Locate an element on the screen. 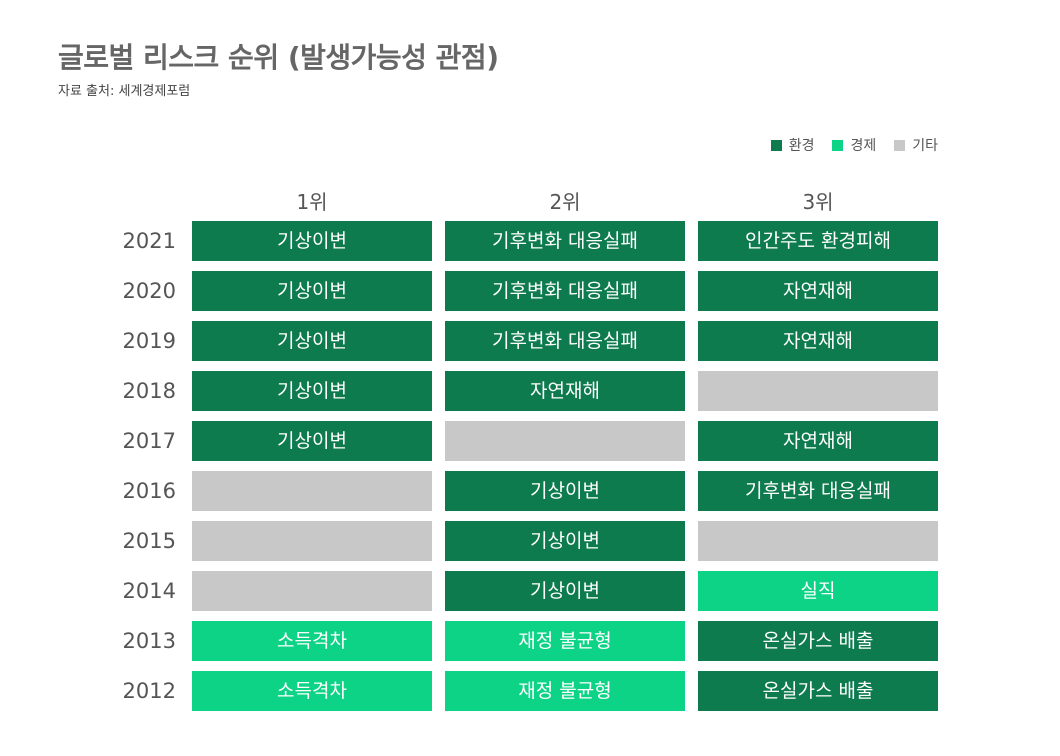  legend-item-environment: 환경 is located at coordinates (792, 145).